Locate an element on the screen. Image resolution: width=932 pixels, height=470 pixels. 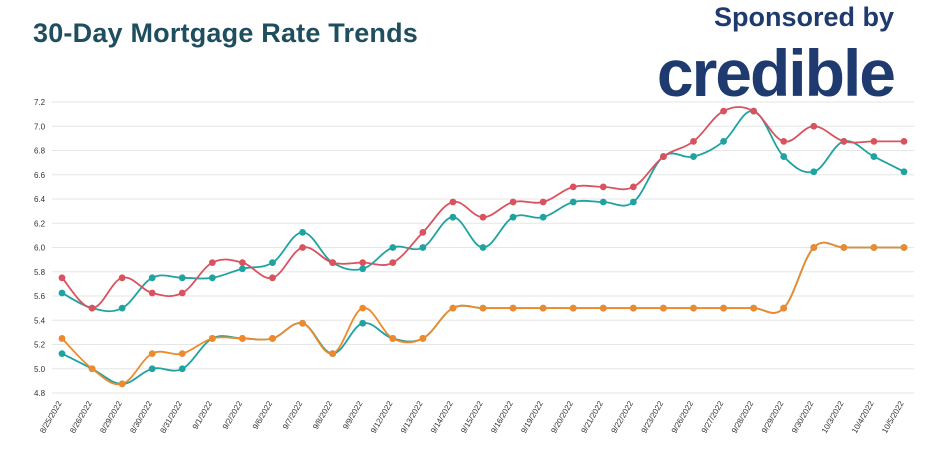
x-tick-label: 9/14/2022 is located at coordinates (442, 417).